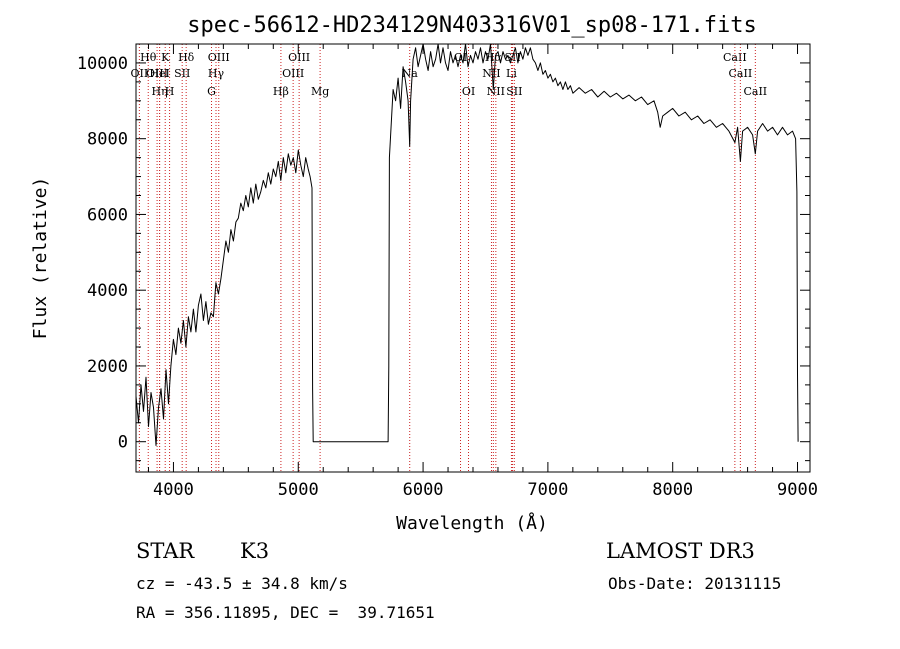  What do you see at coordinates (472, 523) in the screenshot?
I see `x-axis-label: Wavelength (Å)` at bounding box center [472, 523].